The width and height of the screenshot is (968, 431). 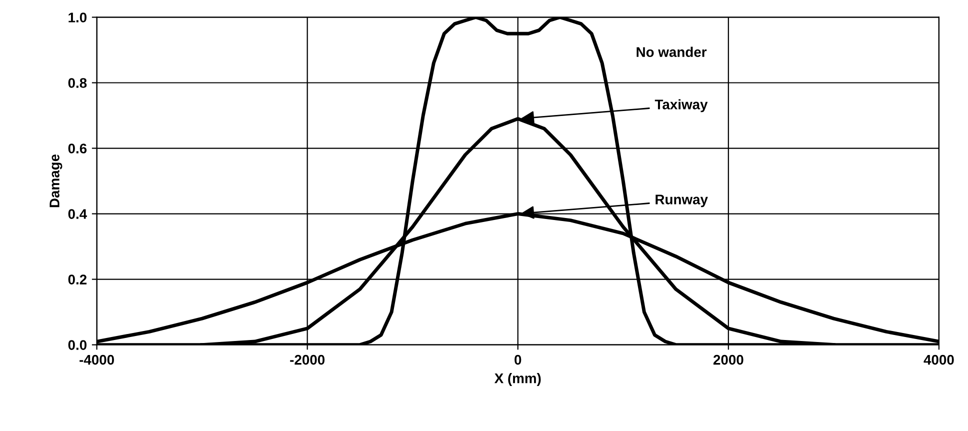 What do you see at coordinates (728, 359) in the screenshot?
I see `x-tick-label: 2000` at bounding box center [728, 359].